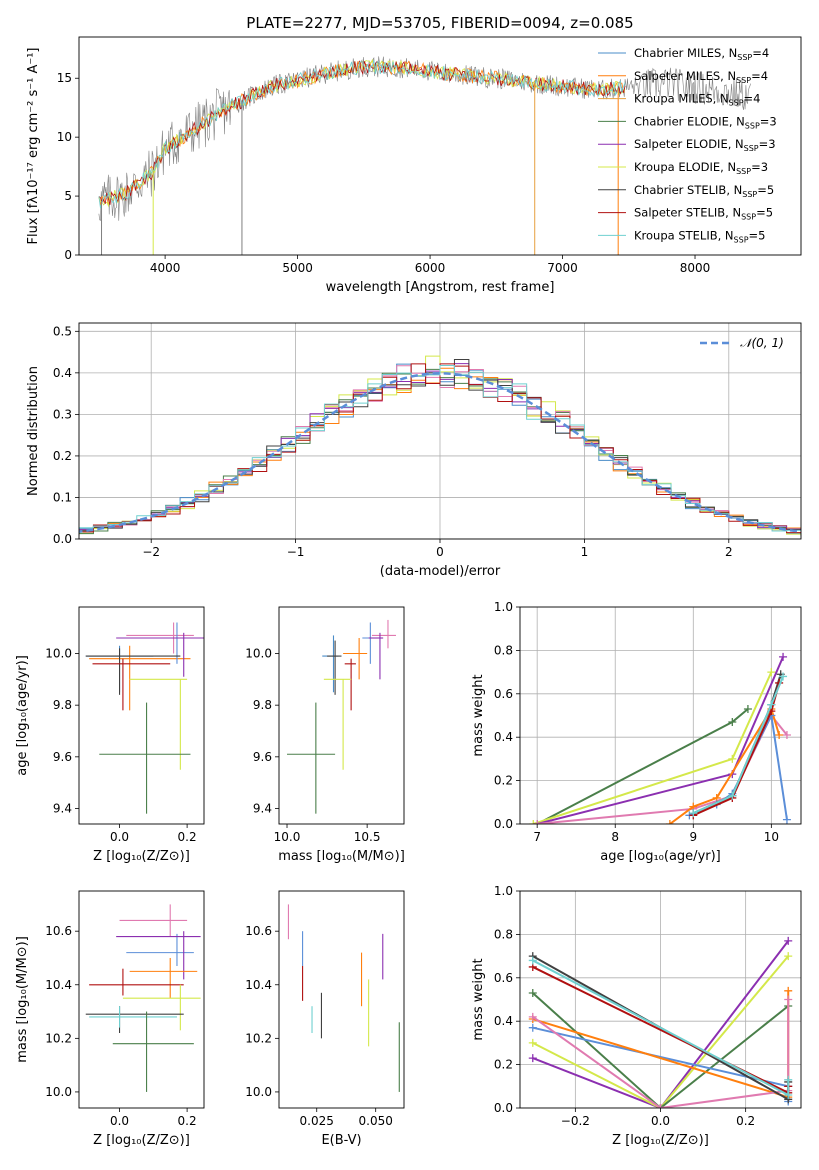  I want to click on legend-tail: =3, so click(767, 144).